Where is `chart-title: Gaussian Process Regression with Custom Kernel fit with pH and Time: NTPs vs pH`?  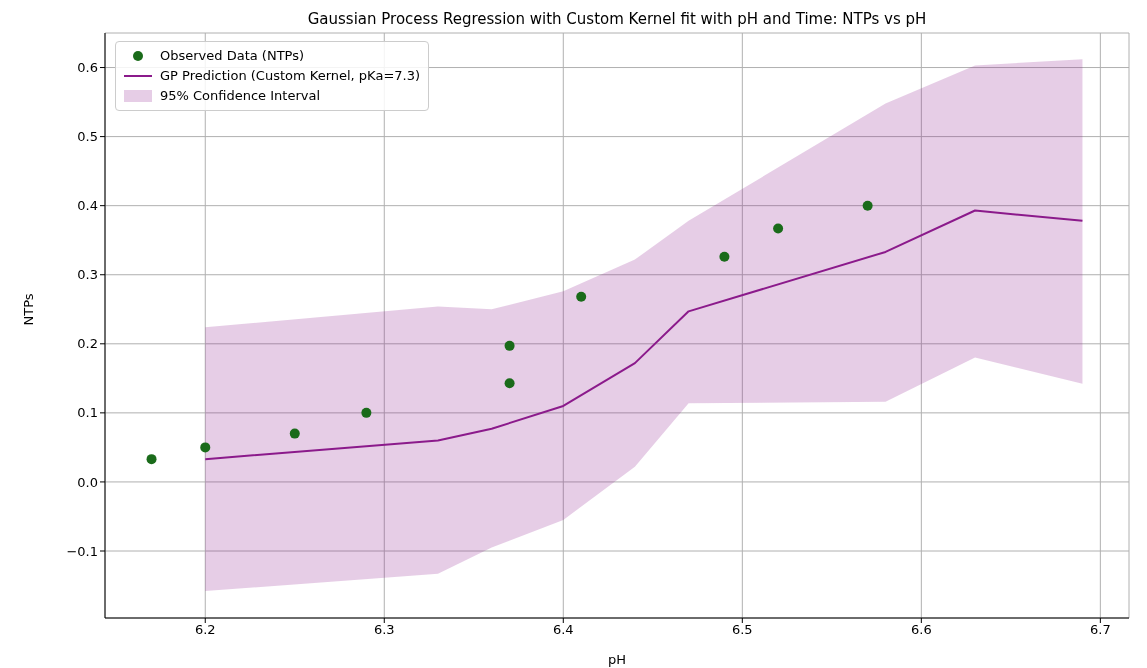 chart-title: Gaussian Process Regression with Custom Kernel fit with pH and Time: NTPs vs pH is located at coordinates (617, 19).